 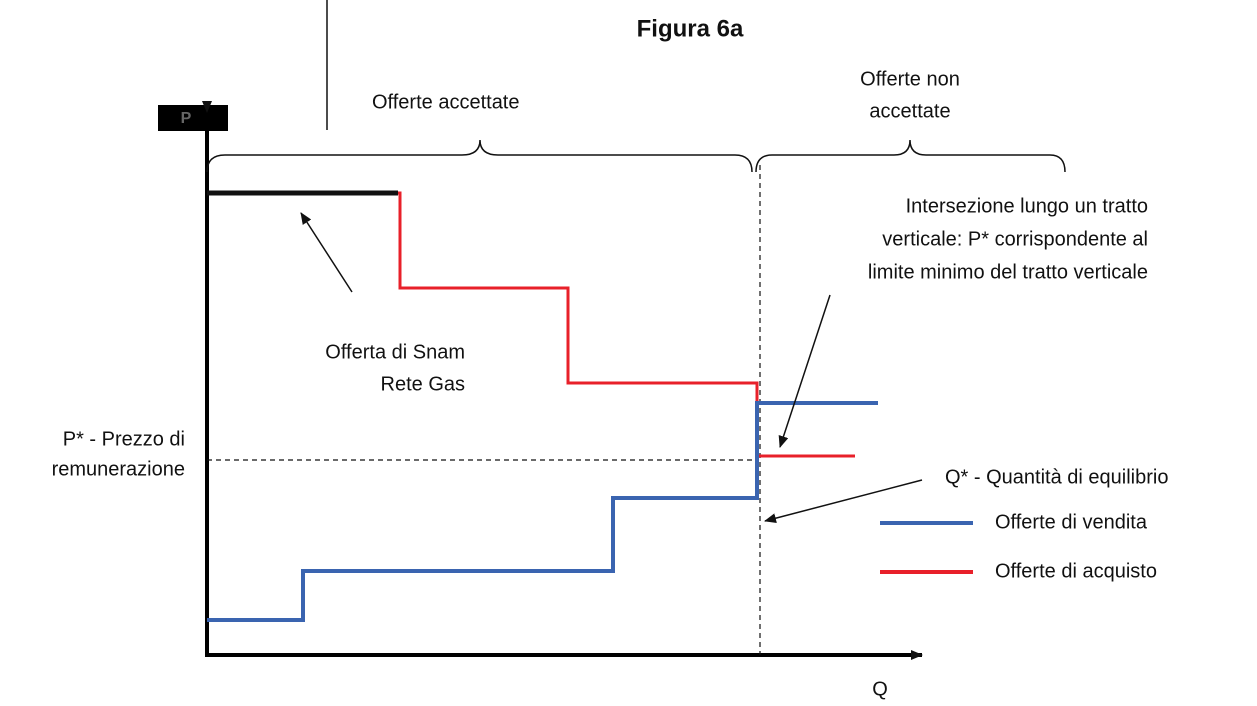 What do you see at coordinates (910, 79) in the screenshot?
I see `region-label: Offerte non` at bounding box center [910, 79].